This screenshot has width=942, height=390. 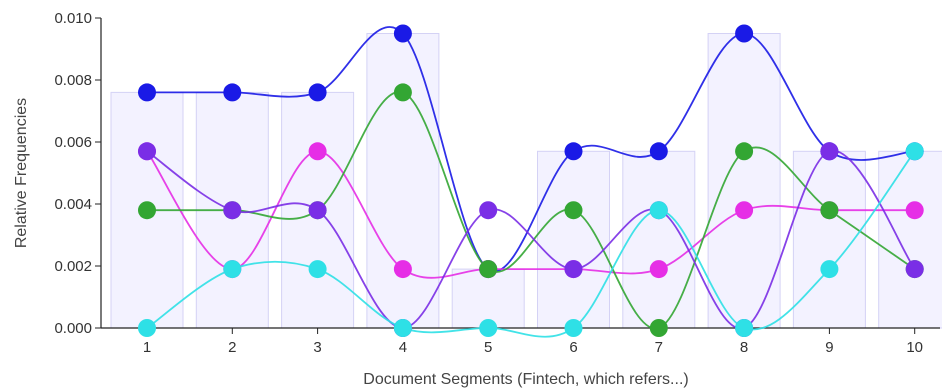 What do you see at coordinates (914, 347) in the screenshot?
I see `x-tick-label: 10` at bounding box center [914, 347].